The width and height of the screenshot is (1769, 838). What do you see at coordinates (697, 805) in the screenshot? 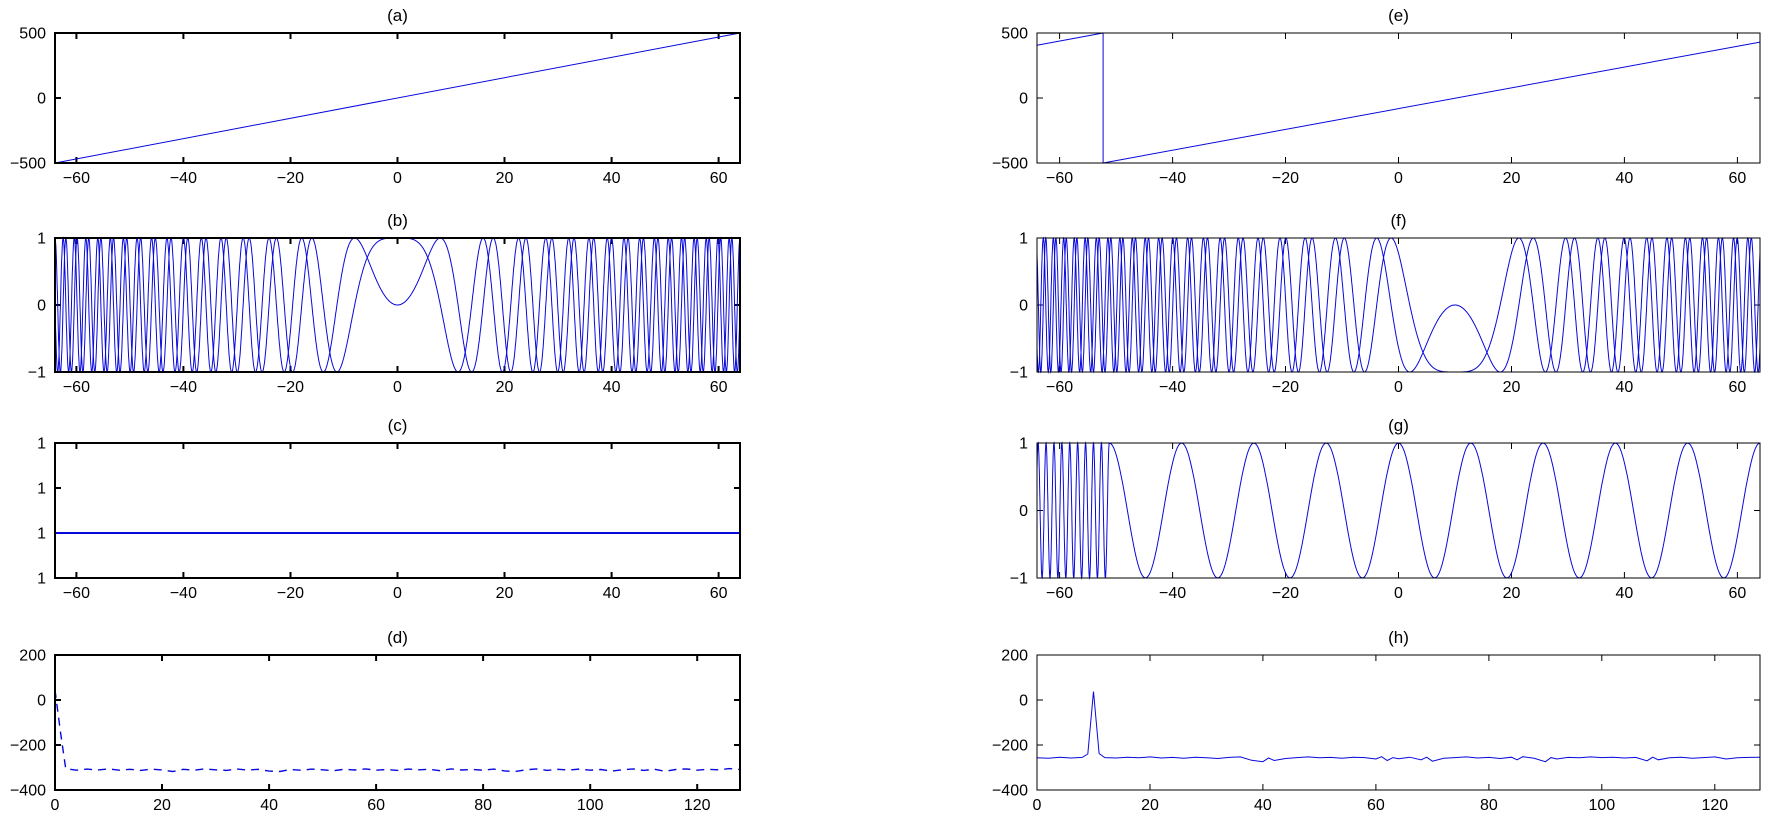
I see `x-tick-label: 120` at bounding box center [697, 805].